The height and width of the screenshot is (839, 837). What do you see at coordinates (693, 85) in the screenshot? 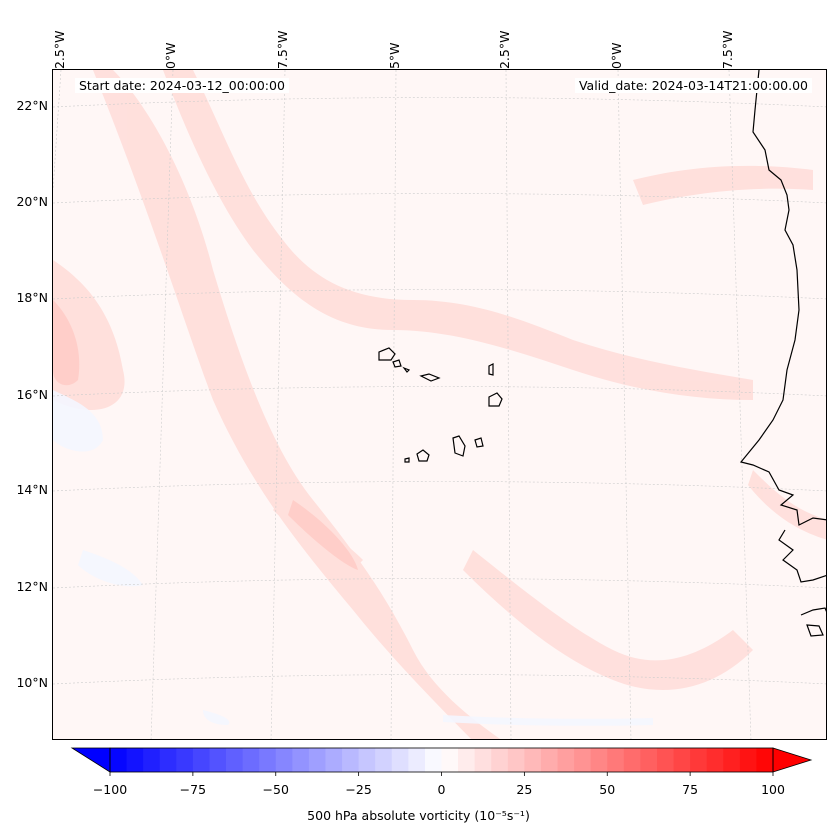
I see `valid-date-label: Valid_date: 2024-03-14T21:00:00.00` at bounding box center [693, 85].